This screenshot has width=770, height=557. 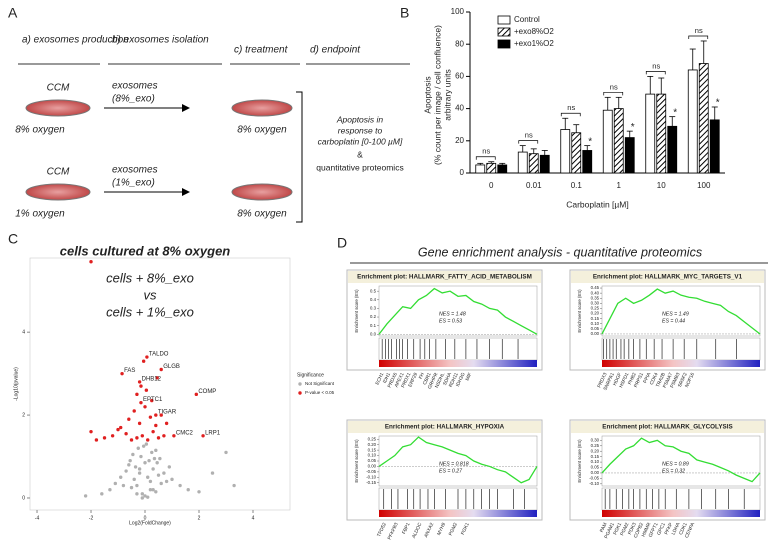 What do you see at coordinates (171, 367) in the screenshot?
I see `point-label: GLGB` at bounding box center [171, 367].